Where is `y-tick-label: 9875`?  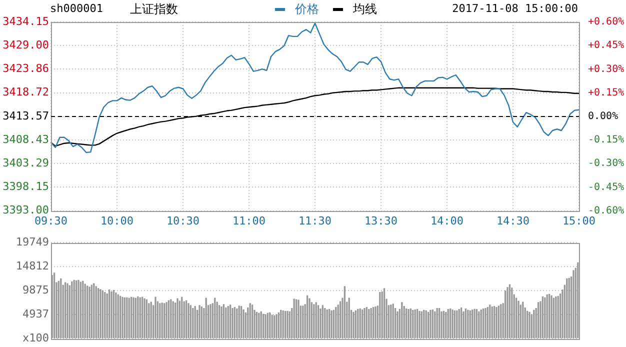
y-tick-label: 9875 is located at coordinates (35, 289).